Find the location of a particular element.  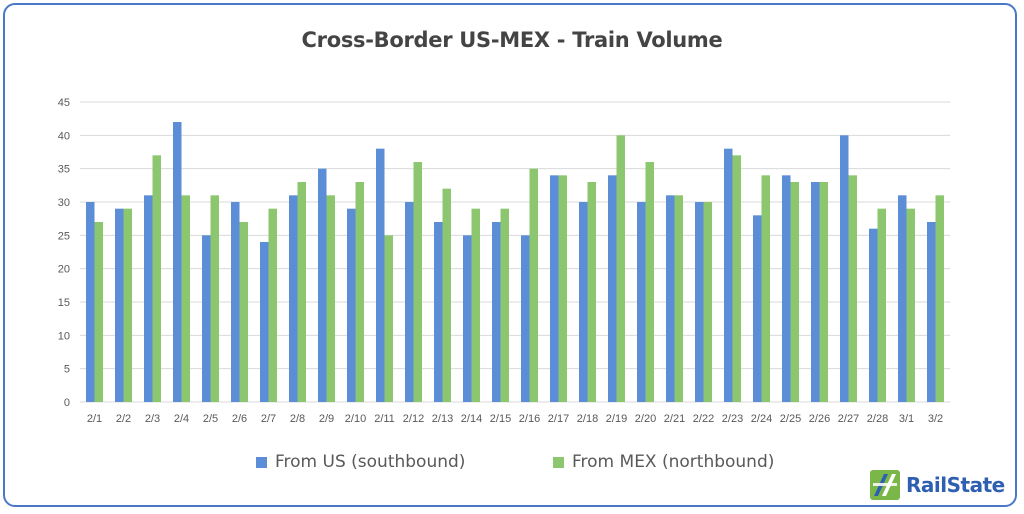

chart-title: Cross-Border US-MEX - Train Volume is located at coordinates (512, 40).